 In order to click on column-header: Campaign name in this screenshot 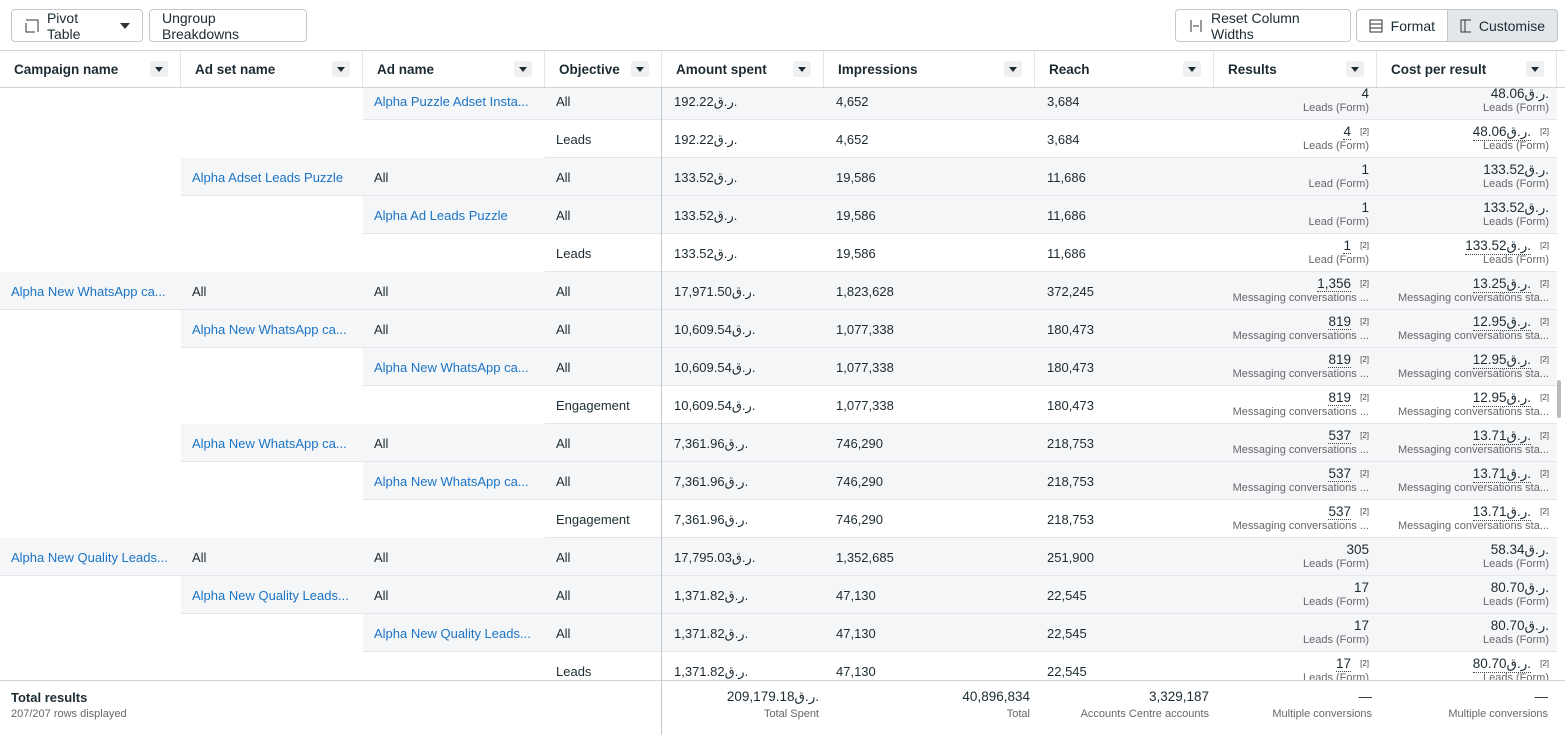, I will do `click(90, 69)`.